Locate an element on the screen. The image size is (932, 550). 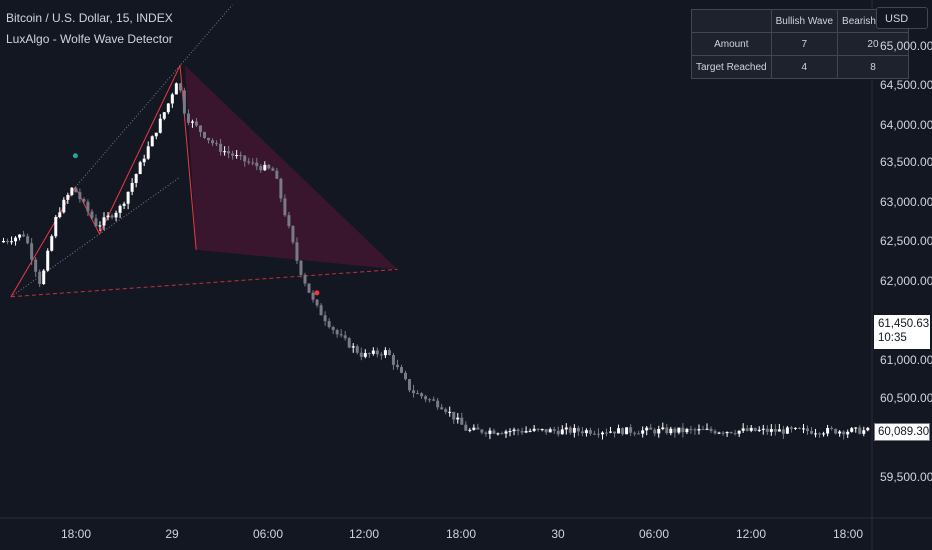
price-tick: 64,000.00 is located at coordinates (906, 125).